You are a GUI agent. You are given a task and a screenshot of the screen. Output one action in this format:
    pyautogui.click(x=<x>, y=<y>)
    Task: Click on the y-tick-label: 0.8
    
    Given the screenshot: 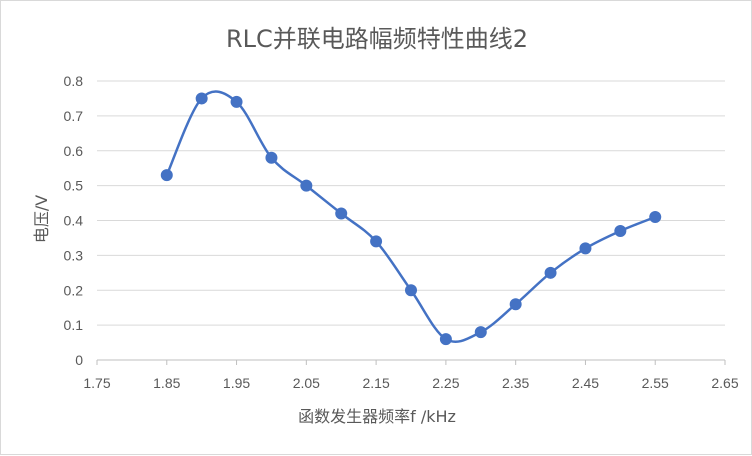 What is the action you would take?
    pyautogui.click(x=74, y=81)
    